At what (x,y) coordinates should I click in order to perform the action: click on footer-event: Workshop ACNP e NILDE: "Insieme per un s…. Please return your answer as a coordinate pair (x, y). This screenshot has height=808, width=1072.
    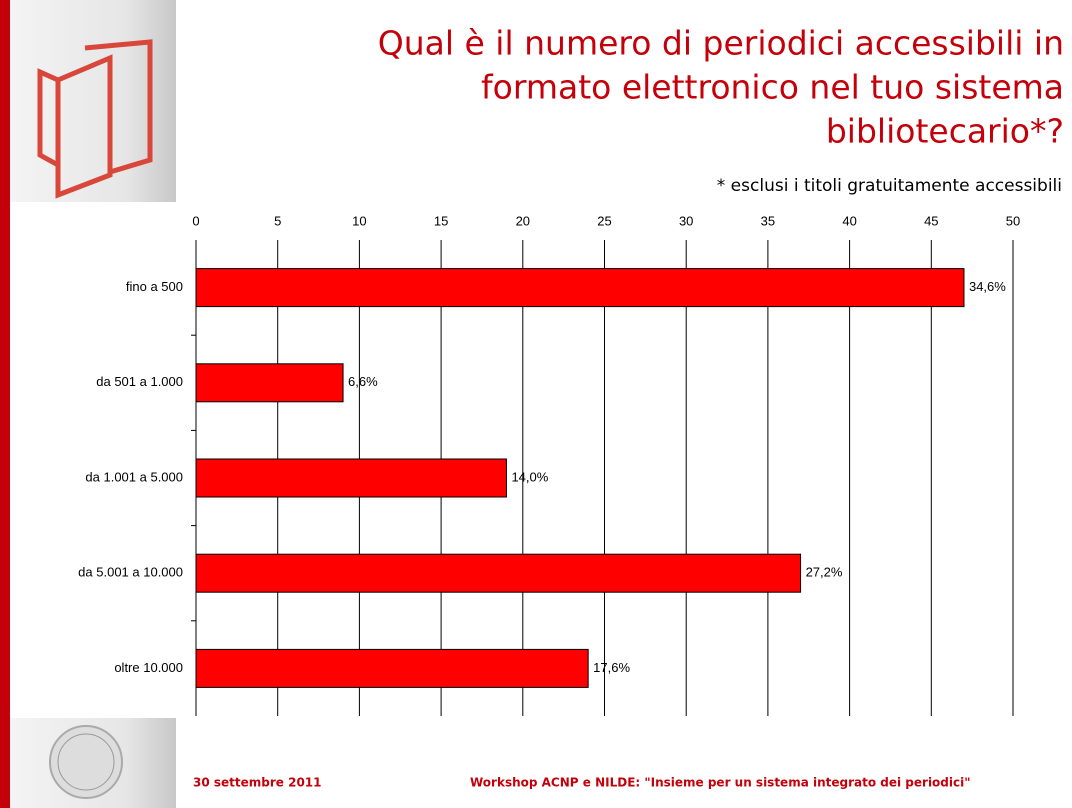
    Looking at the image, I should click on (720, 783).